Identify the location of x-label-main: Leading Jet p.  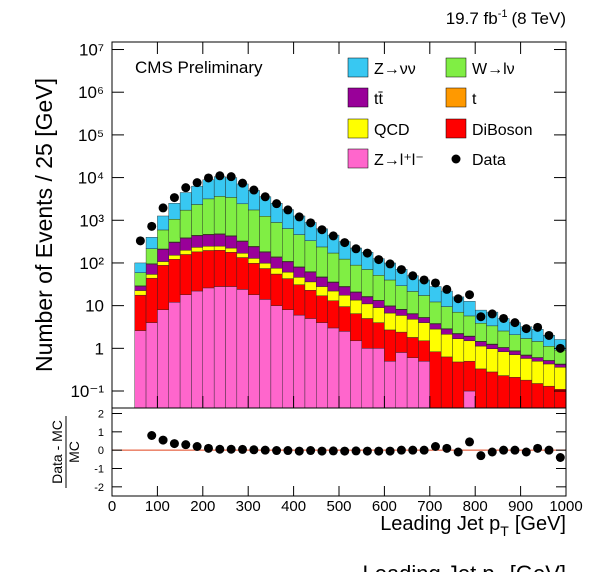
(440, 524).